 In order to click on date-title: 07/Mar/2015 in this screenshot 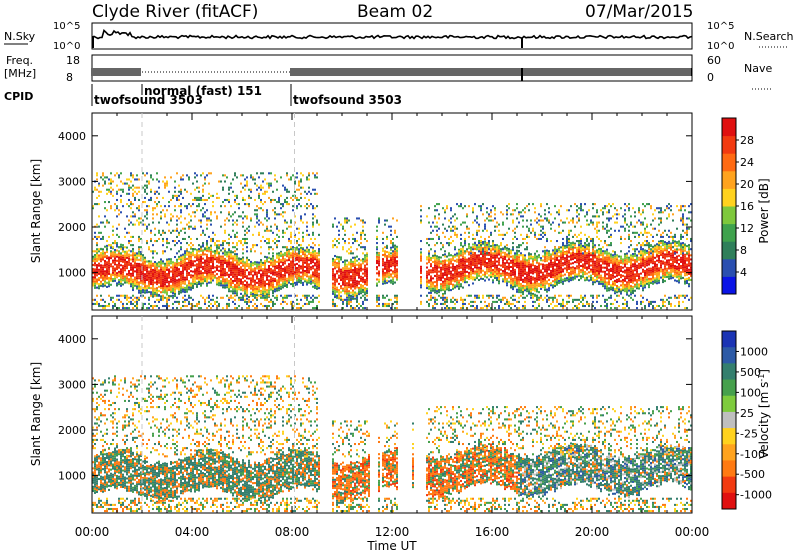, I will do `click(639, 12)`.